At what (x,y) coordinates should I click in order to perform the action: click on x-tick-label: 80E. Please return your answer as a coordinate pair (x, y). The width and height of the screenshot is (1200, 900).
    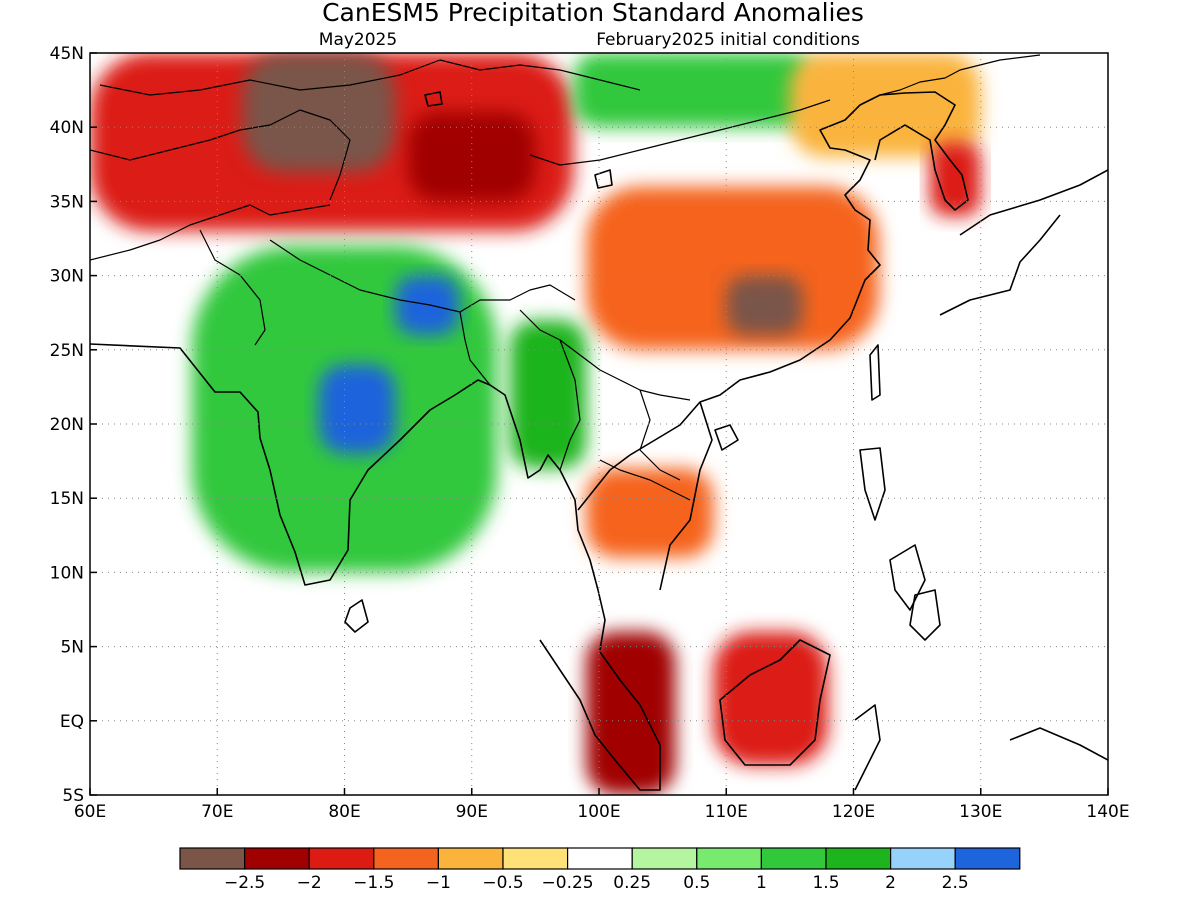
    Looking at the image, I should click on (344, 812).